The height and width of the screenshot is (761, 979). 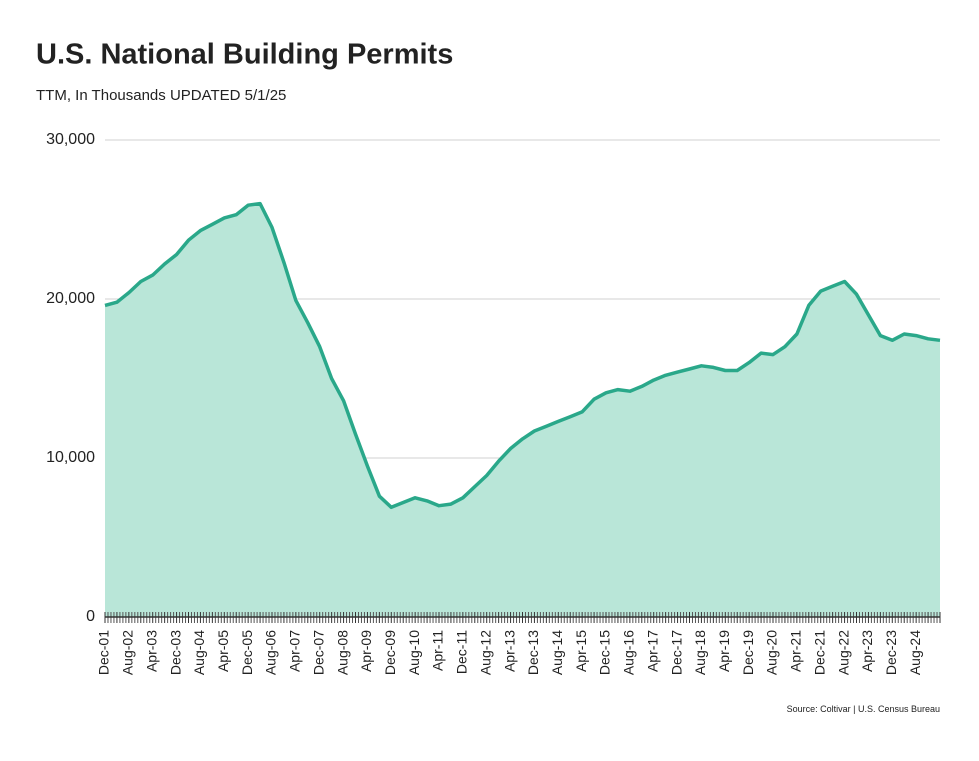 I want to click on x-tick-label: Dec-15, so click(x=605, y=652).